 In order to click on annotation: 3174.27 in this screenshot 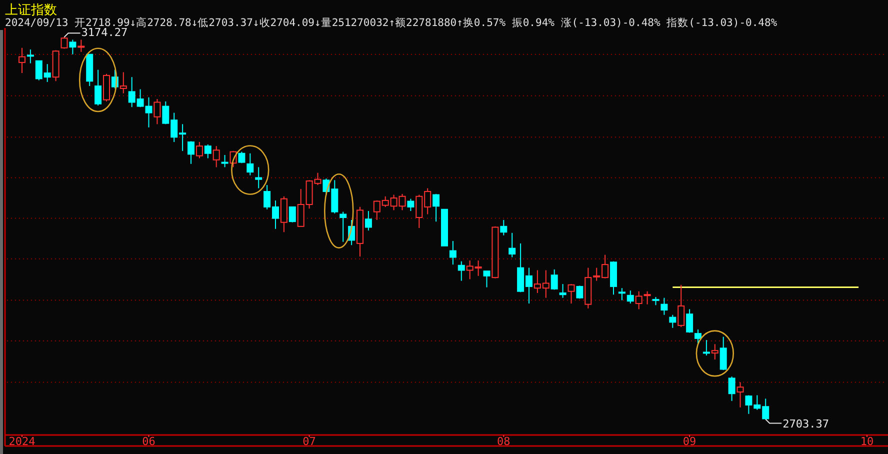, I will do `click(104, 33)`.